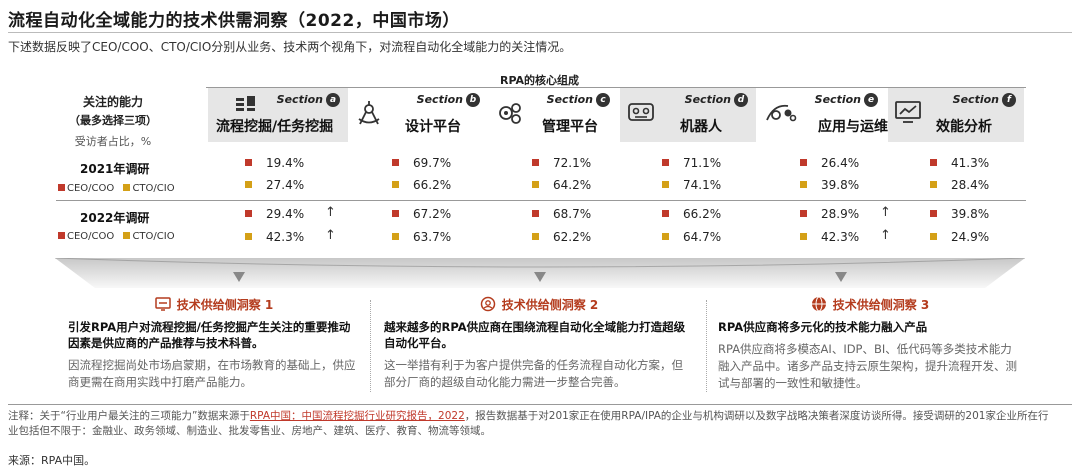 The image size is (1080, 469). I want to click on value-text: 41.3%, so click(970, 163).